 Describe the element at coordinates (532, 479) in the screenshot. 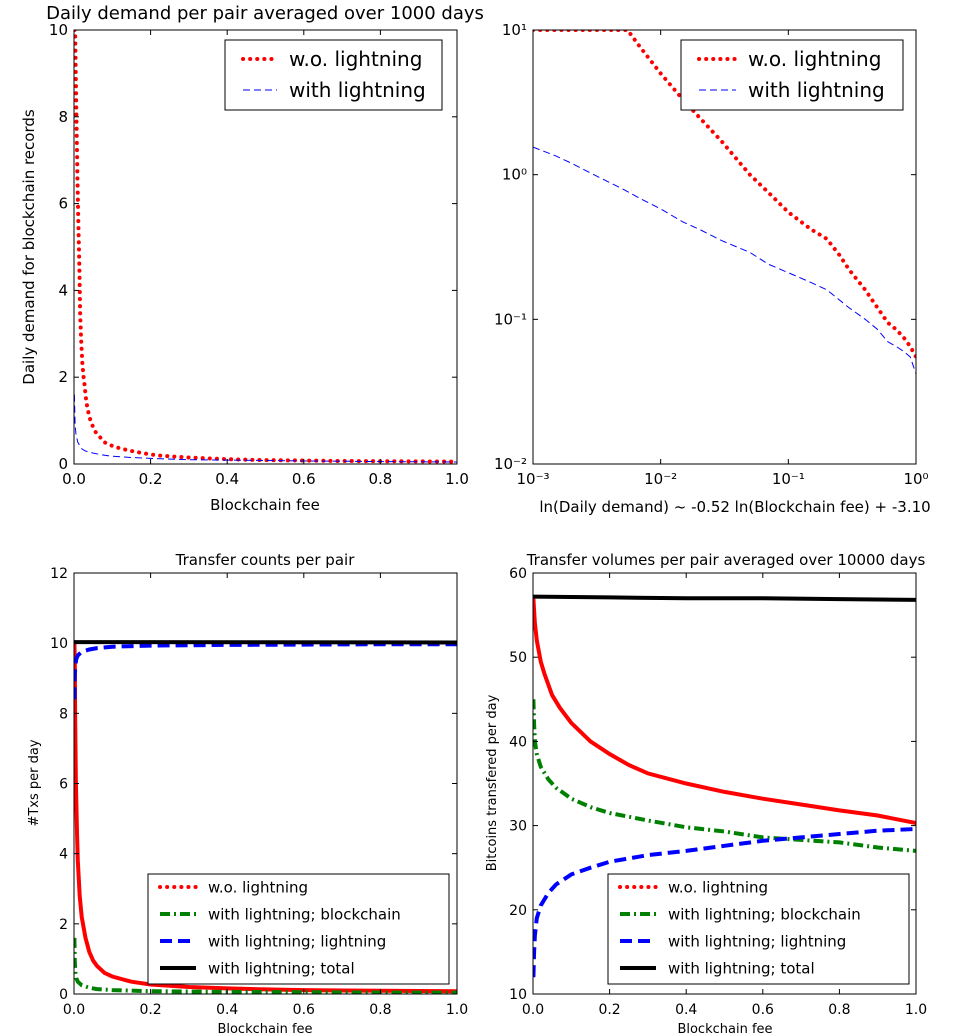

I see `x-tick-label: 10⁻³` at that location.